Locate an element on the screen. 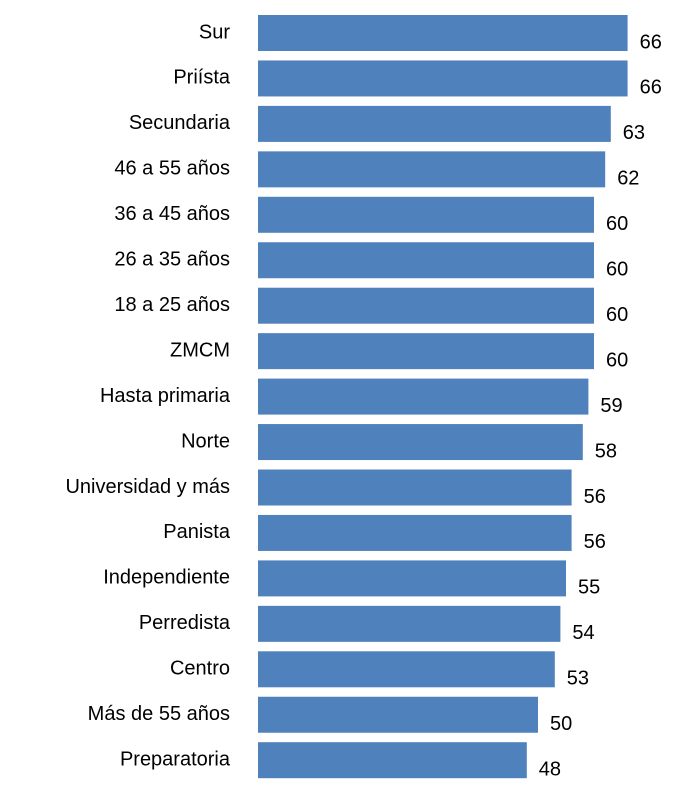  category-label: Independiente is located at coordinates (166, 578).